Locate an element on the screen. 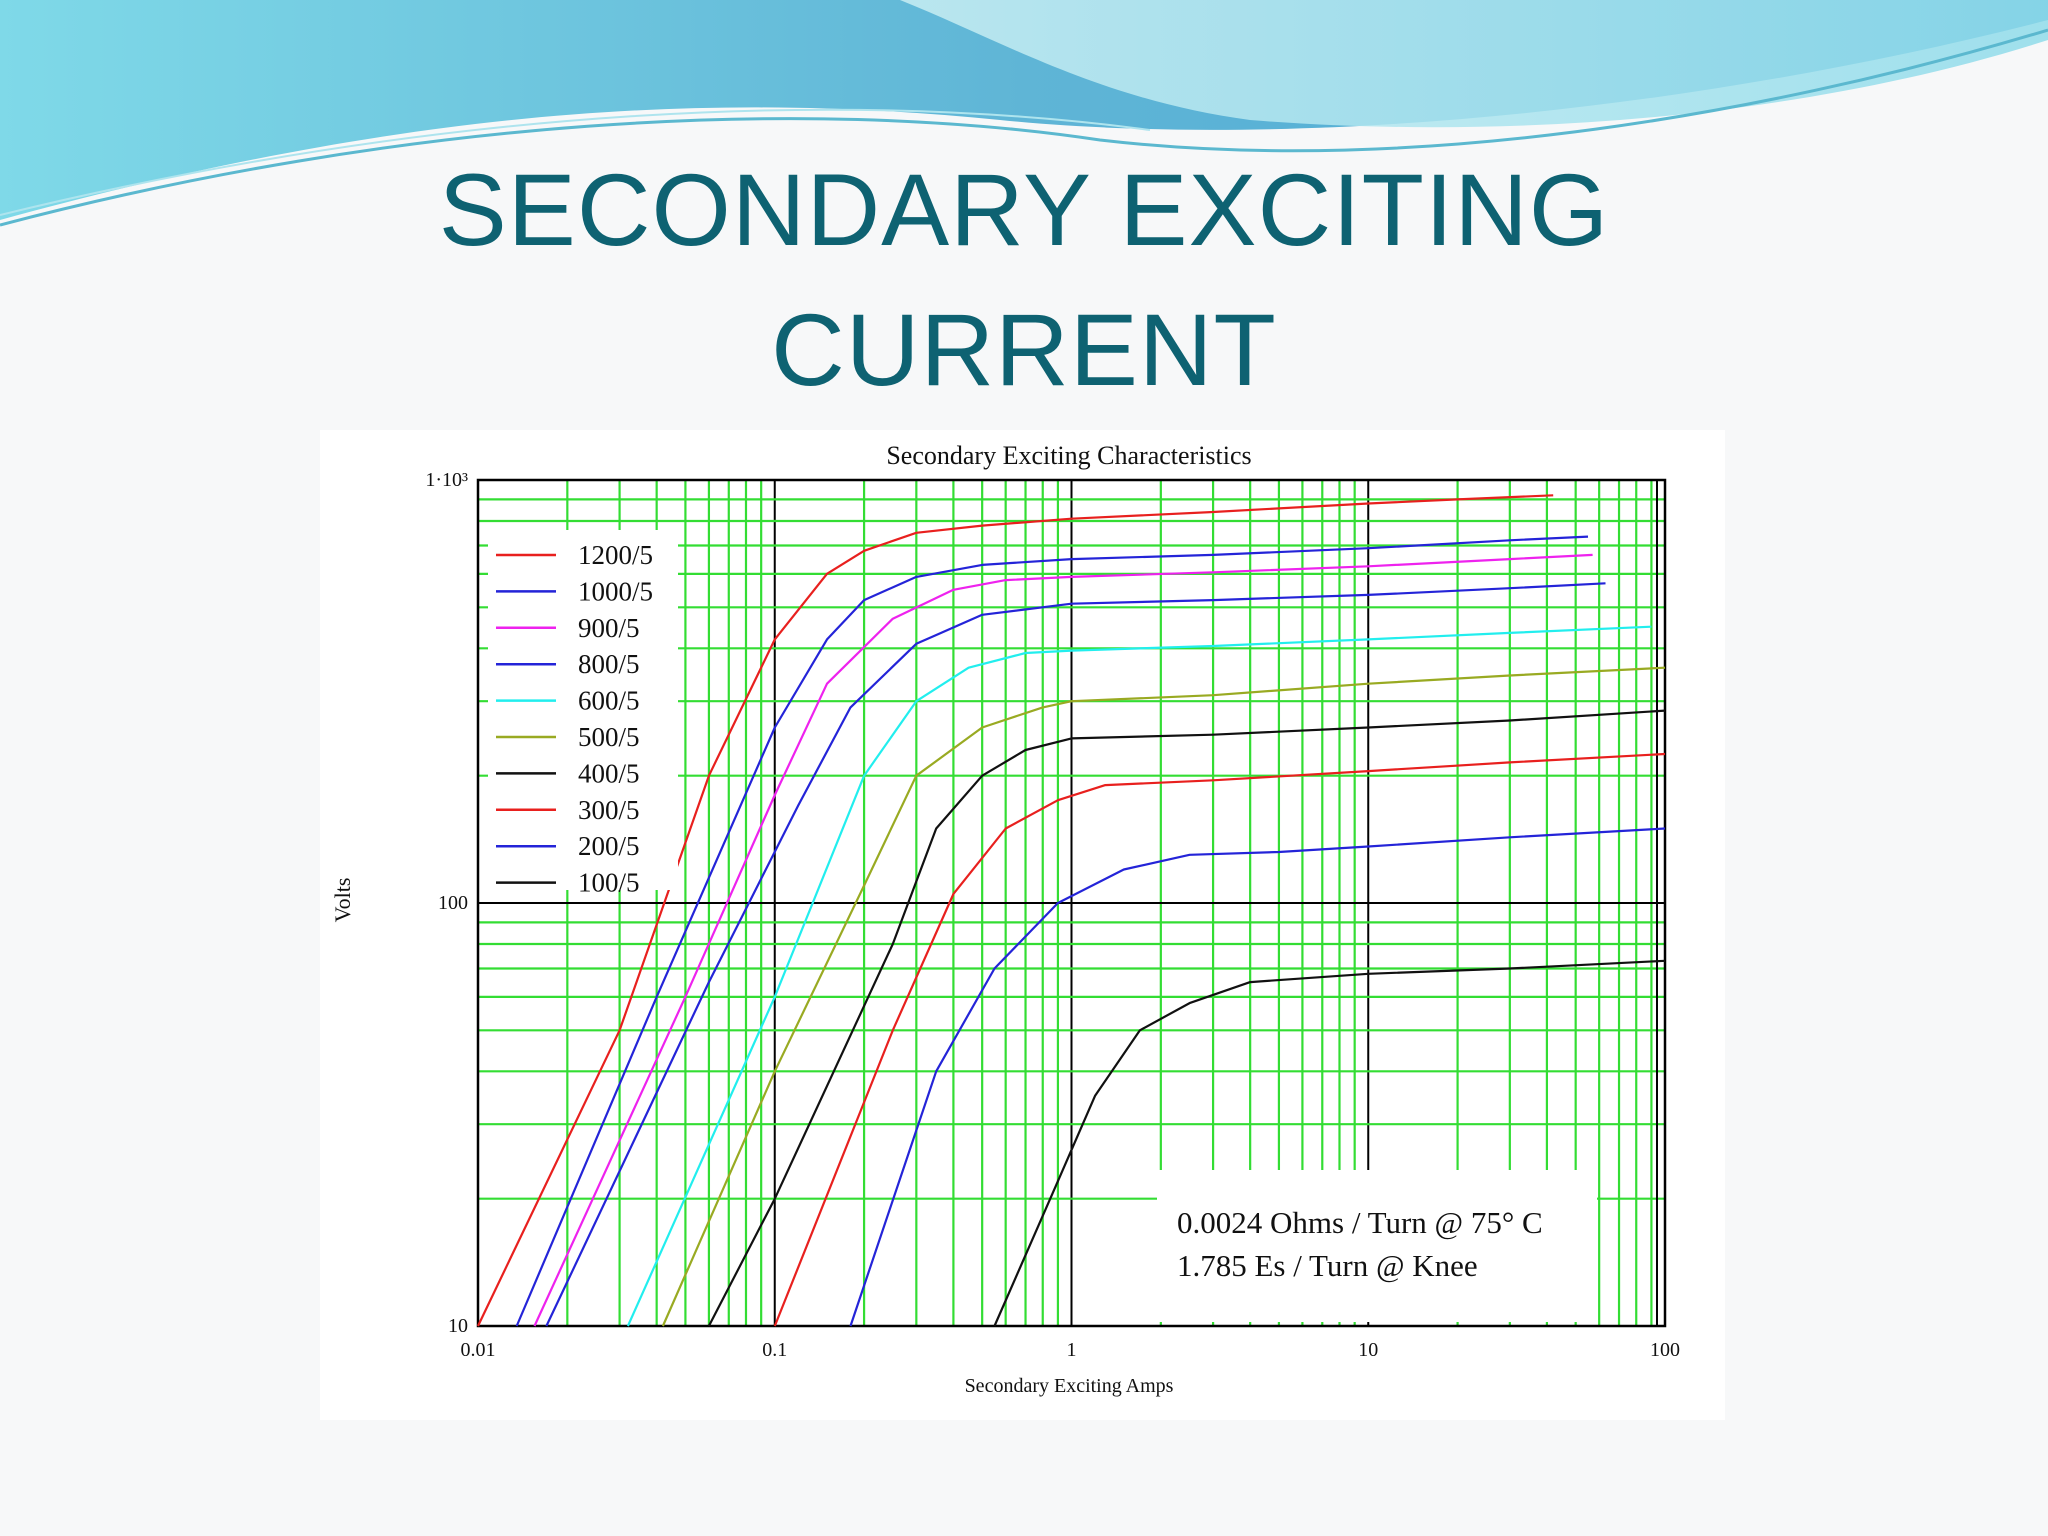  x-tick-label: 0.01 is located at coordinates (478, 1350).